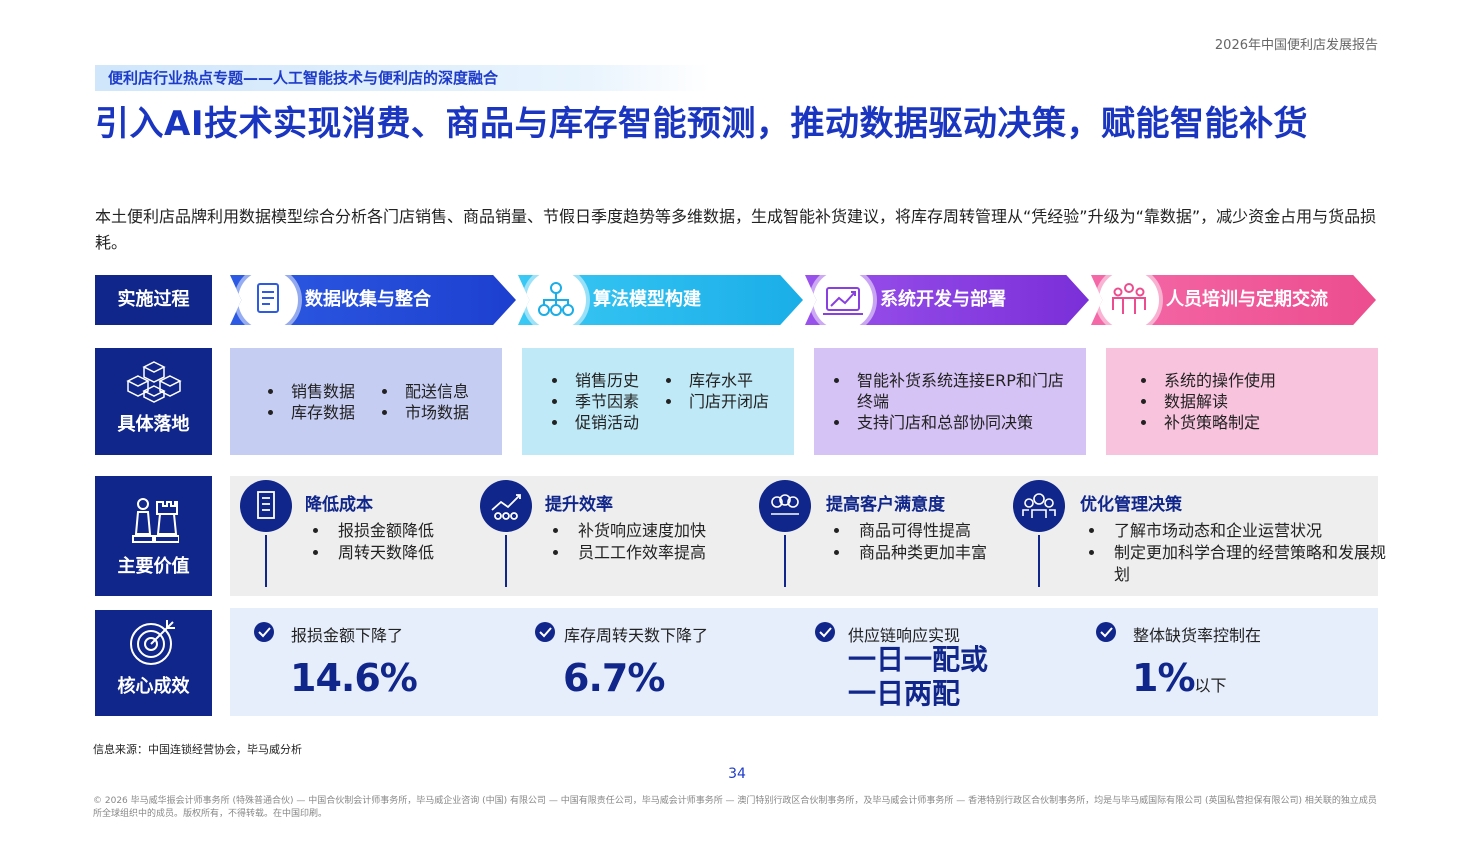 The width and height of the screenshot is (1474, 850). What do you see at coordinates (320, 391) in the screenshot?
I see `detail-item: 销售数据` at bounding box center [320, 391].